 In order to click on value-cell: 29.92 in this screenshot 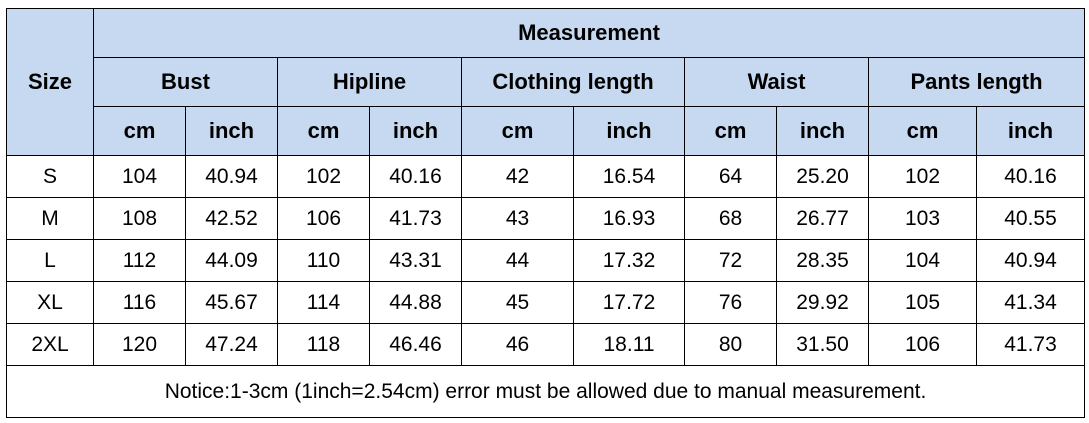, I will do `click(822, 302)`.